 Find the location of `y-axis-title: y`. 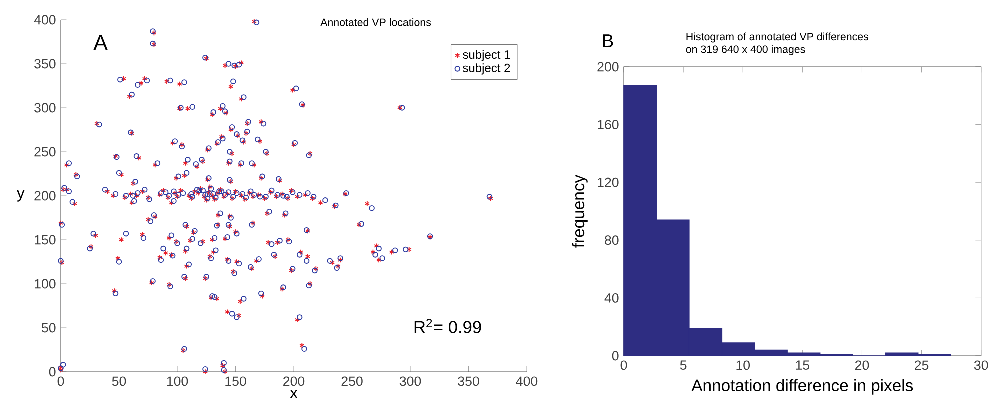

y-axis-title: y is located at coordinates (20, 196).